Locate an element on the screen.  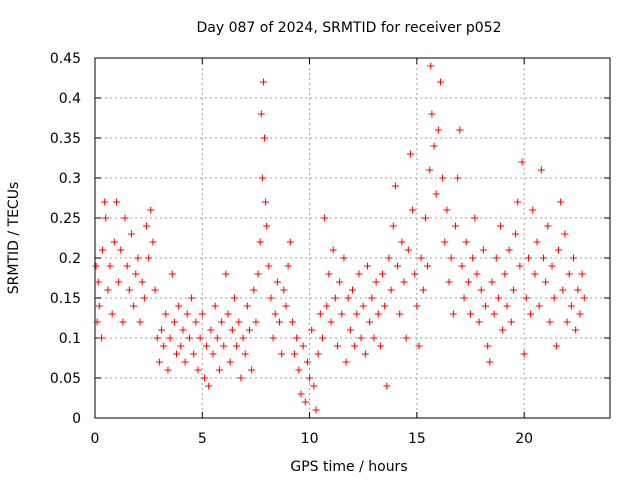
x-tick-label: 0 is located at coordinates (95, 439).